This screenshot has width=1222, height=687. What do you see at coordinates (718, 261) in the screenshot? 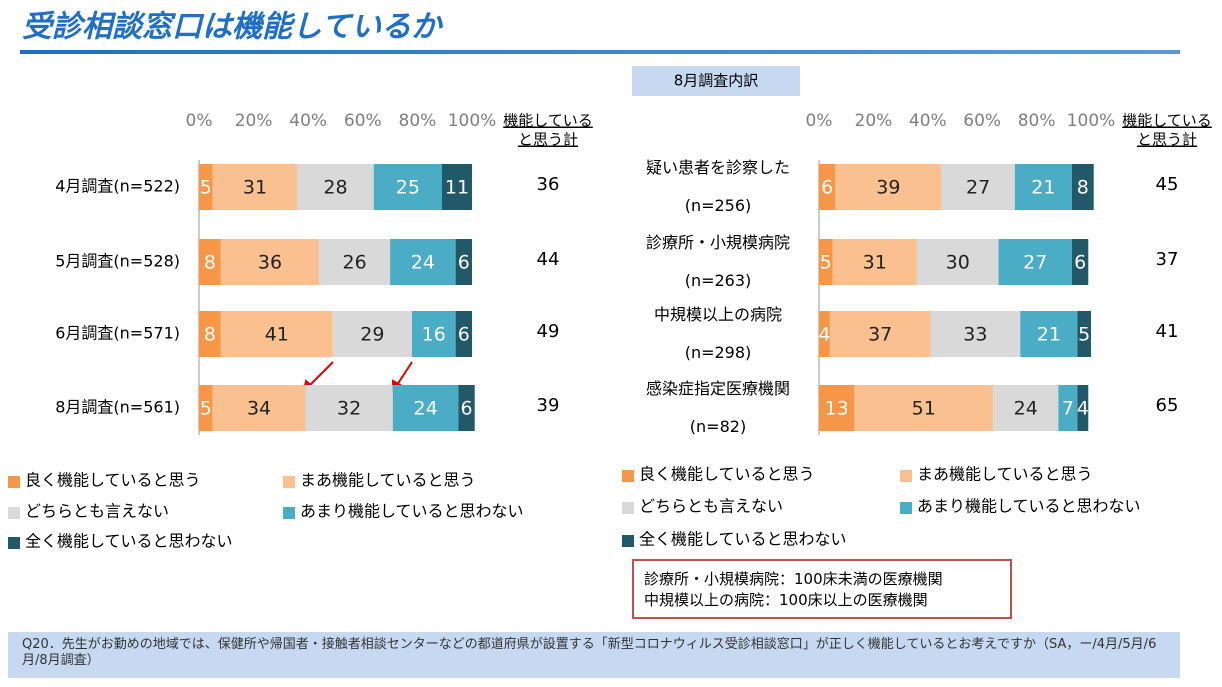
I see `category-label: 診療所・小規模病院(n=263)` at bounding box center [718, 261].